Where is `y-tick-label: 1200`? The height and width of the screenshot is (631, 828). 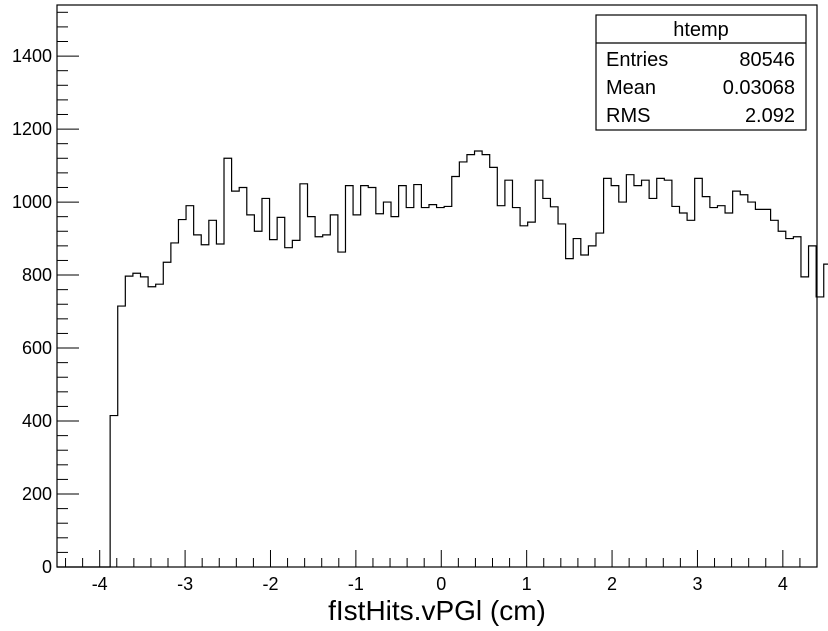
y-tick-label: 1200 is located at coordinates (32, 129).